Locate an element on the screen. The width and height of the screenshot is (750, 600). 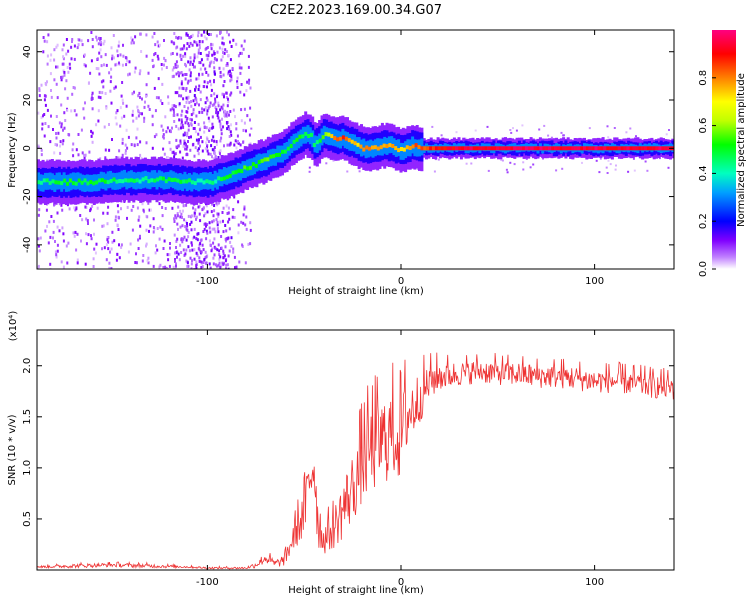
x-tick-label: 100 is located at coordinates (594, 582).